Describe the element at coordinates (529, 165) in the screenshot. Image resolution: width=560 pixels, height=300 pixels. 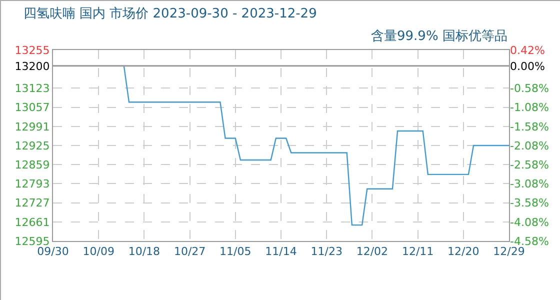
I see `y2-tick-label: -2.58%` at that location.